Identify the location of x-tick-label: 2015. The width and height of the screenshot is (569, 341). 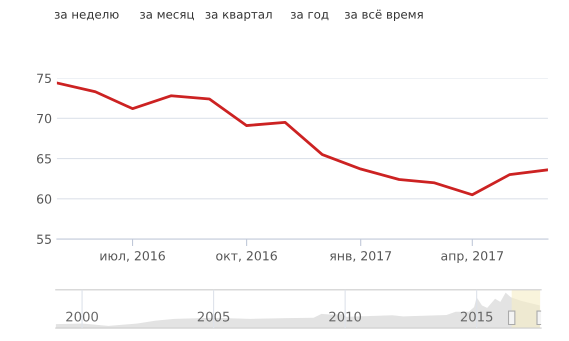
(476, 317).